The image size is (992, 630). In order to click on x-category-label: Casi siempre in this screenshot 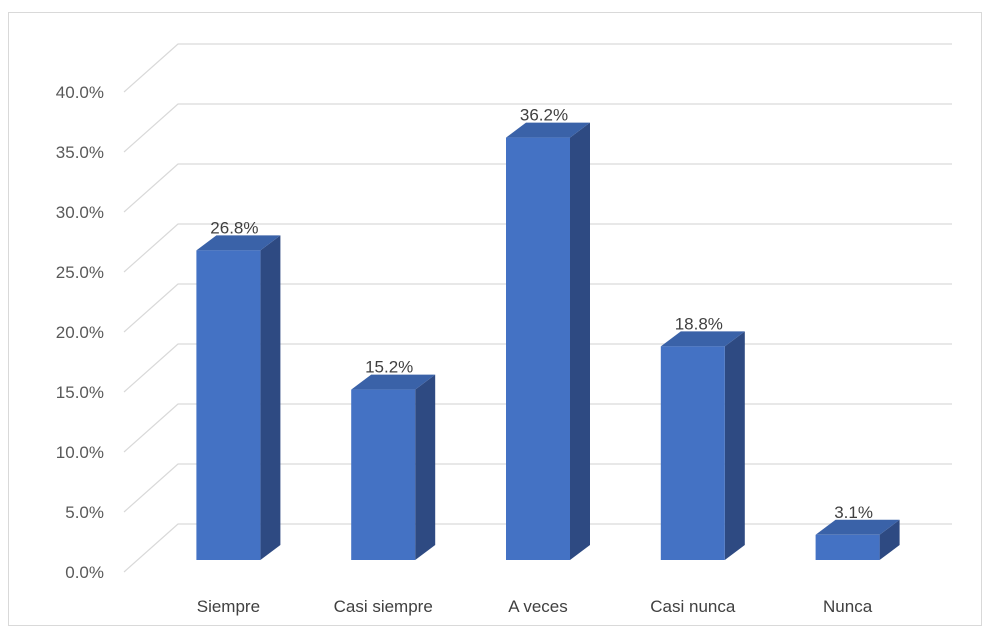, I will do `click(383, 606)`.